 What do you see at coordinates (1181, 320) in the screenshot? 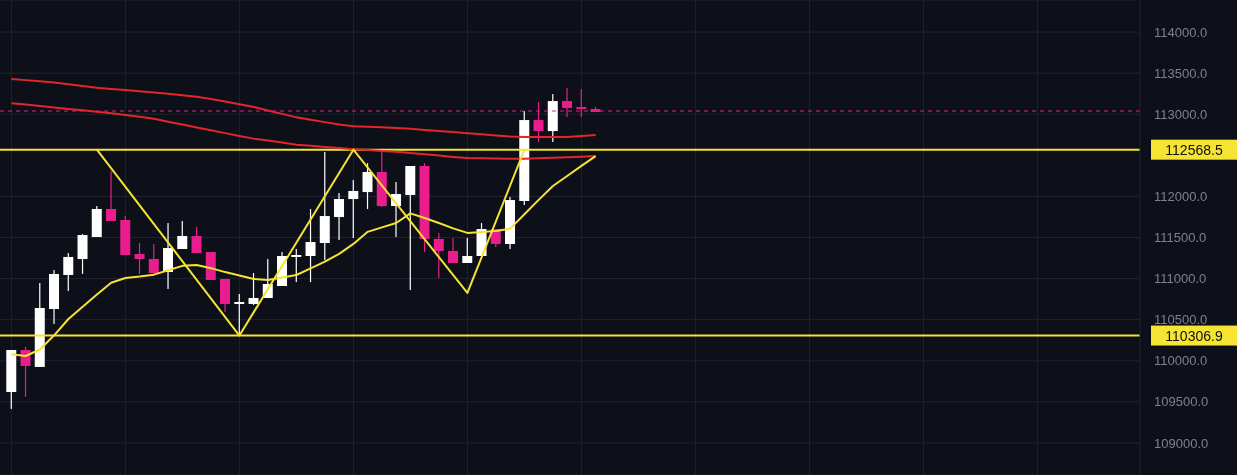
I see `y-tick-label: 110500.0` at bounding box center [1181, 320].